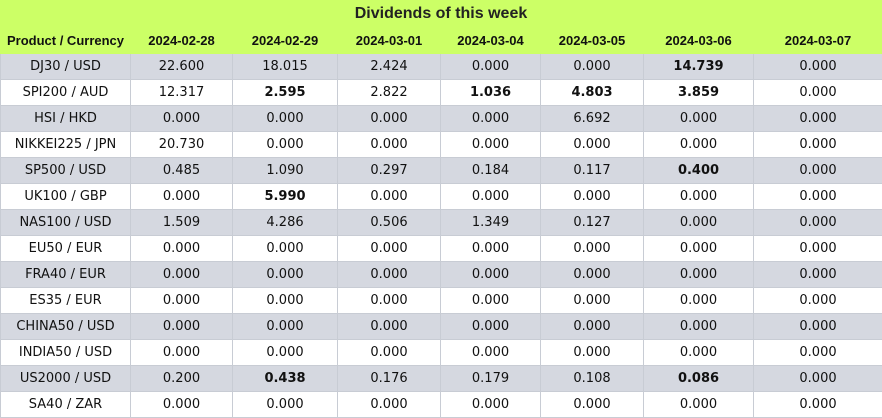 This screenshot has width=882, height=418. I want to click on dividend-cell: 0.179, so click(491, 379).